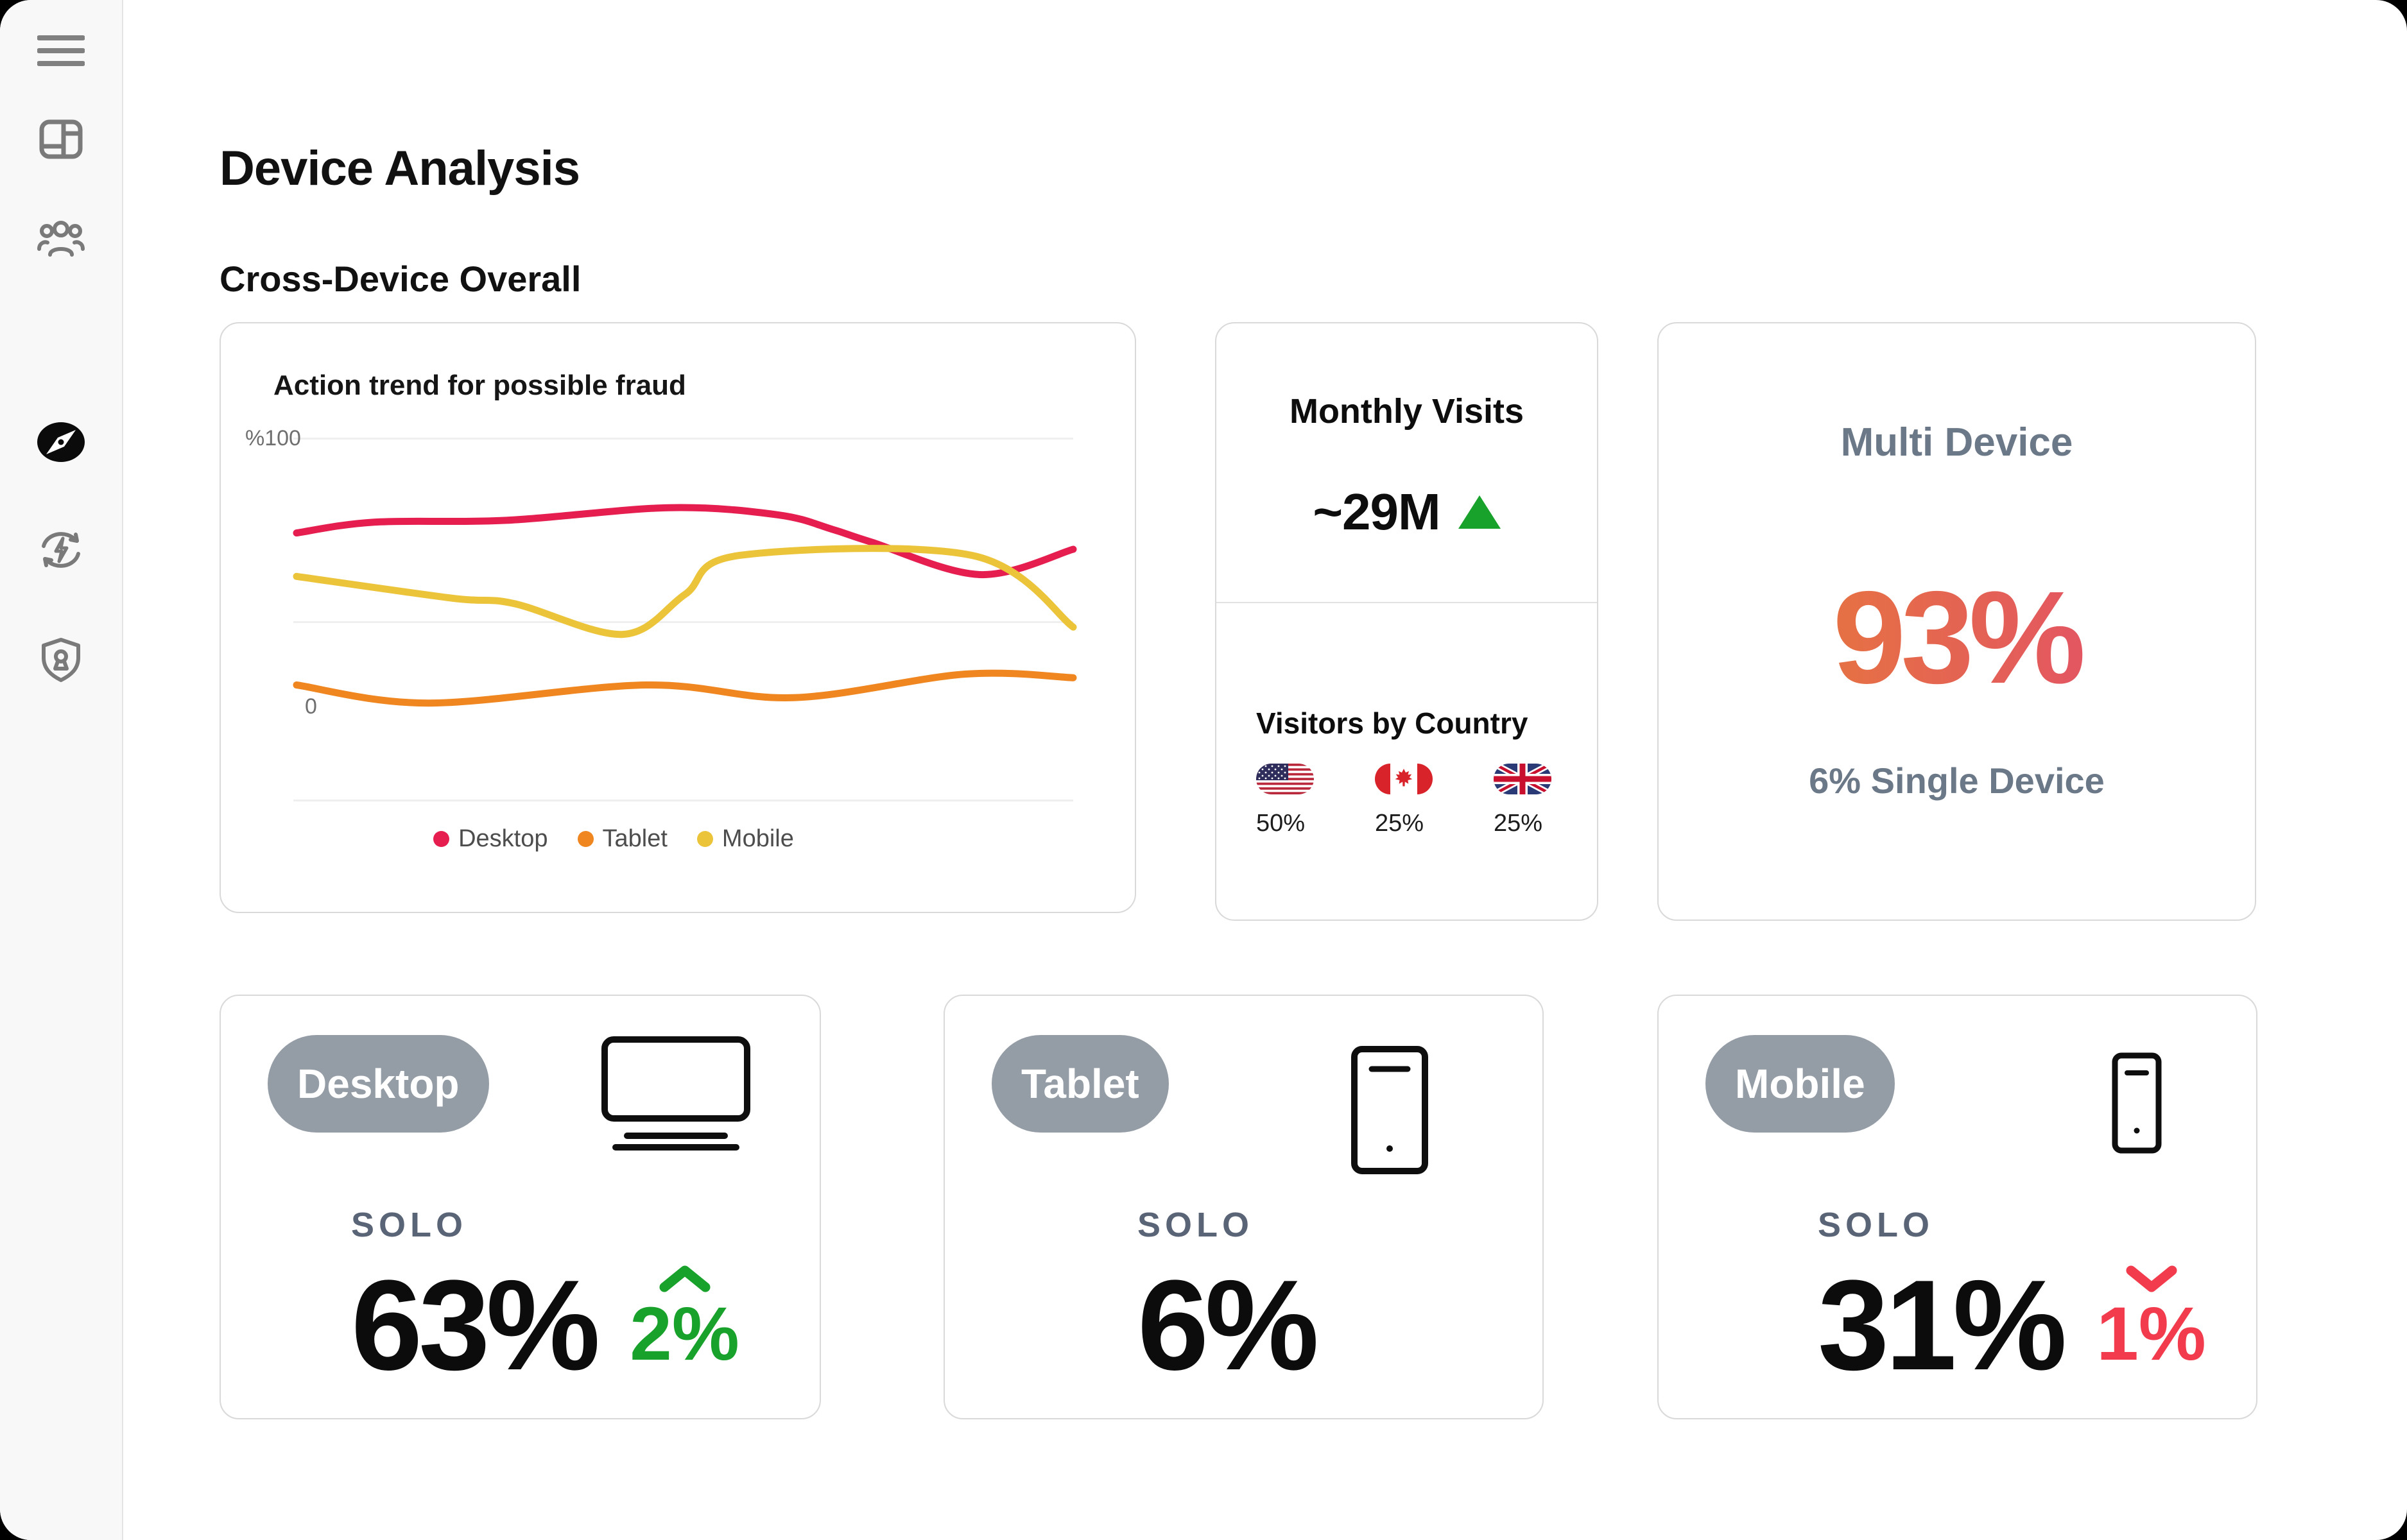 Image resolution: width=2407 pixels, height=1540 pixels. I want to click on desktop-solo-card: Desktop SOLO 63% 2%, so click(520, 1207).